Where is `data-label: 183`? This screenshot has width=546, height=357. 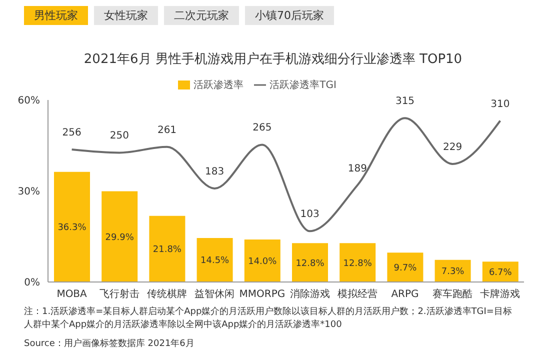
data-label: 183 is located at coordinates (214, 172).